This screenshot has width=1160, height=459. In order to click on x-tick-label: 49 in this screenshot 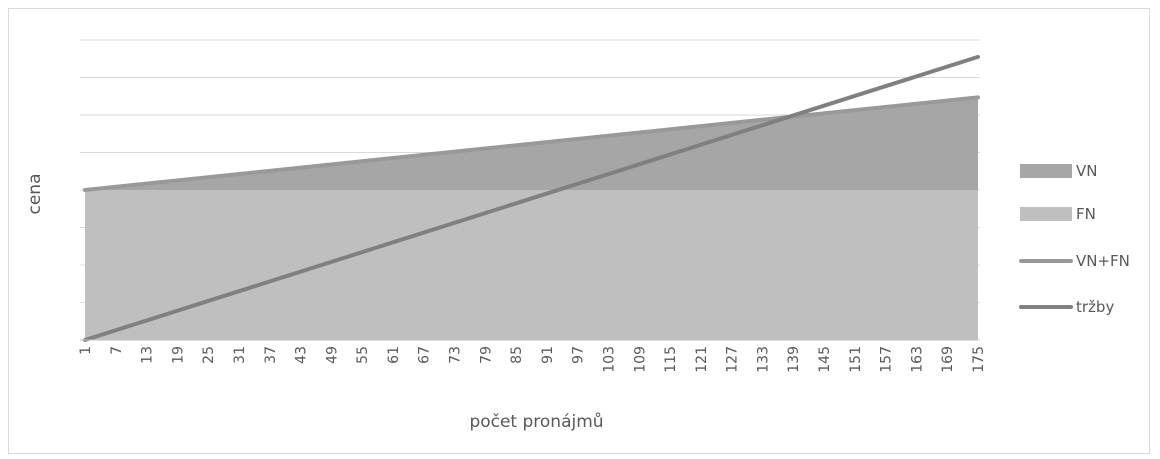, I will do `click(332, 355)`.